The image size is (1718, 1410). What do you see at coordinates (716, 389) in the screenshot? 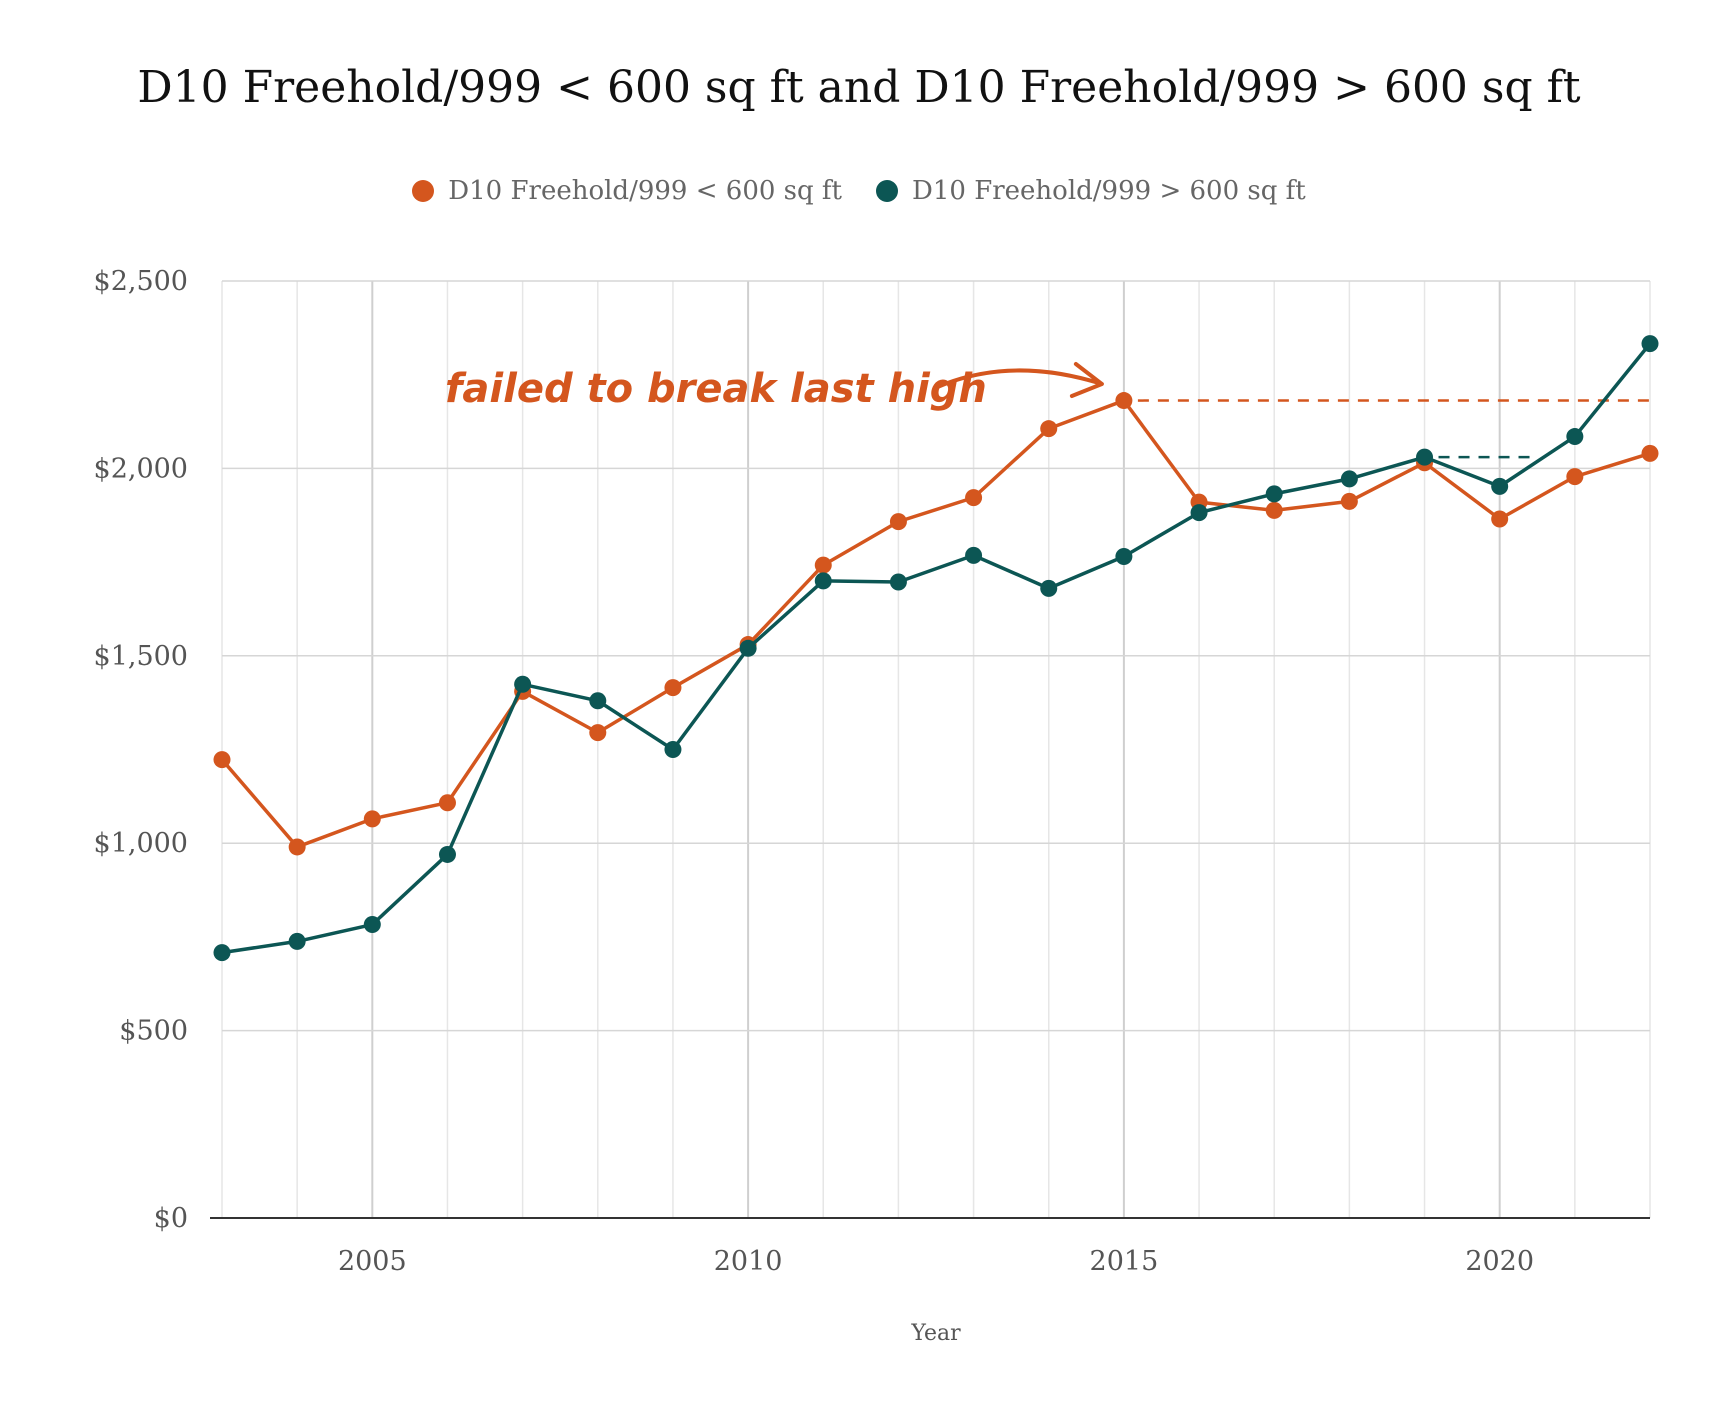
I see `annotation-text: failed to break last high` at bounding box center [716, 389].